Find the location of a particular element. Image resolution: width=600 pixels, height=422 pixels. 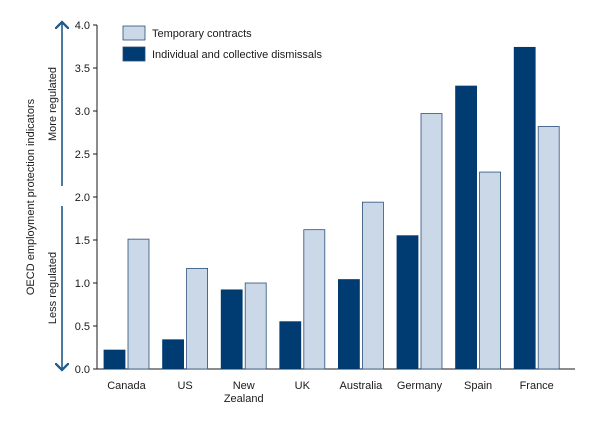

y-tick-label: 3.5 is located at coordinates (82, 69).